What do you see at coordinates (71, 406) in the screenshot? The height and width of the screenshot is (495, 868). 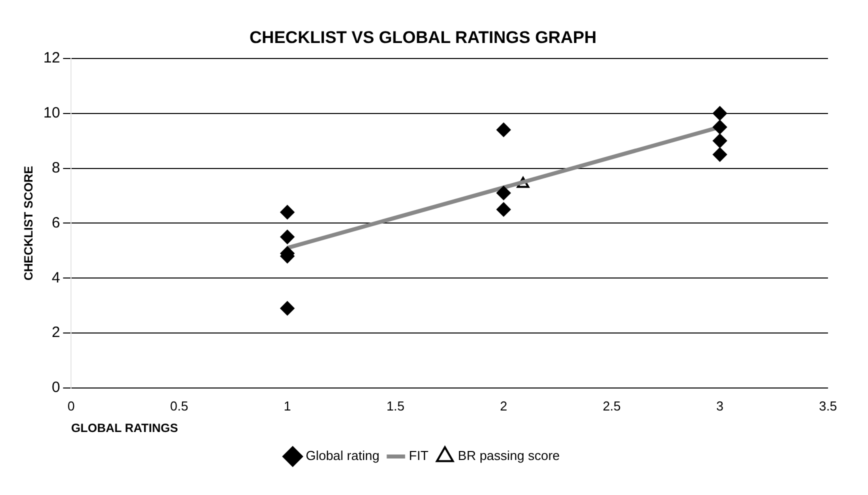 I see `x-tick-label: 0` at bounding box center [71, 406].